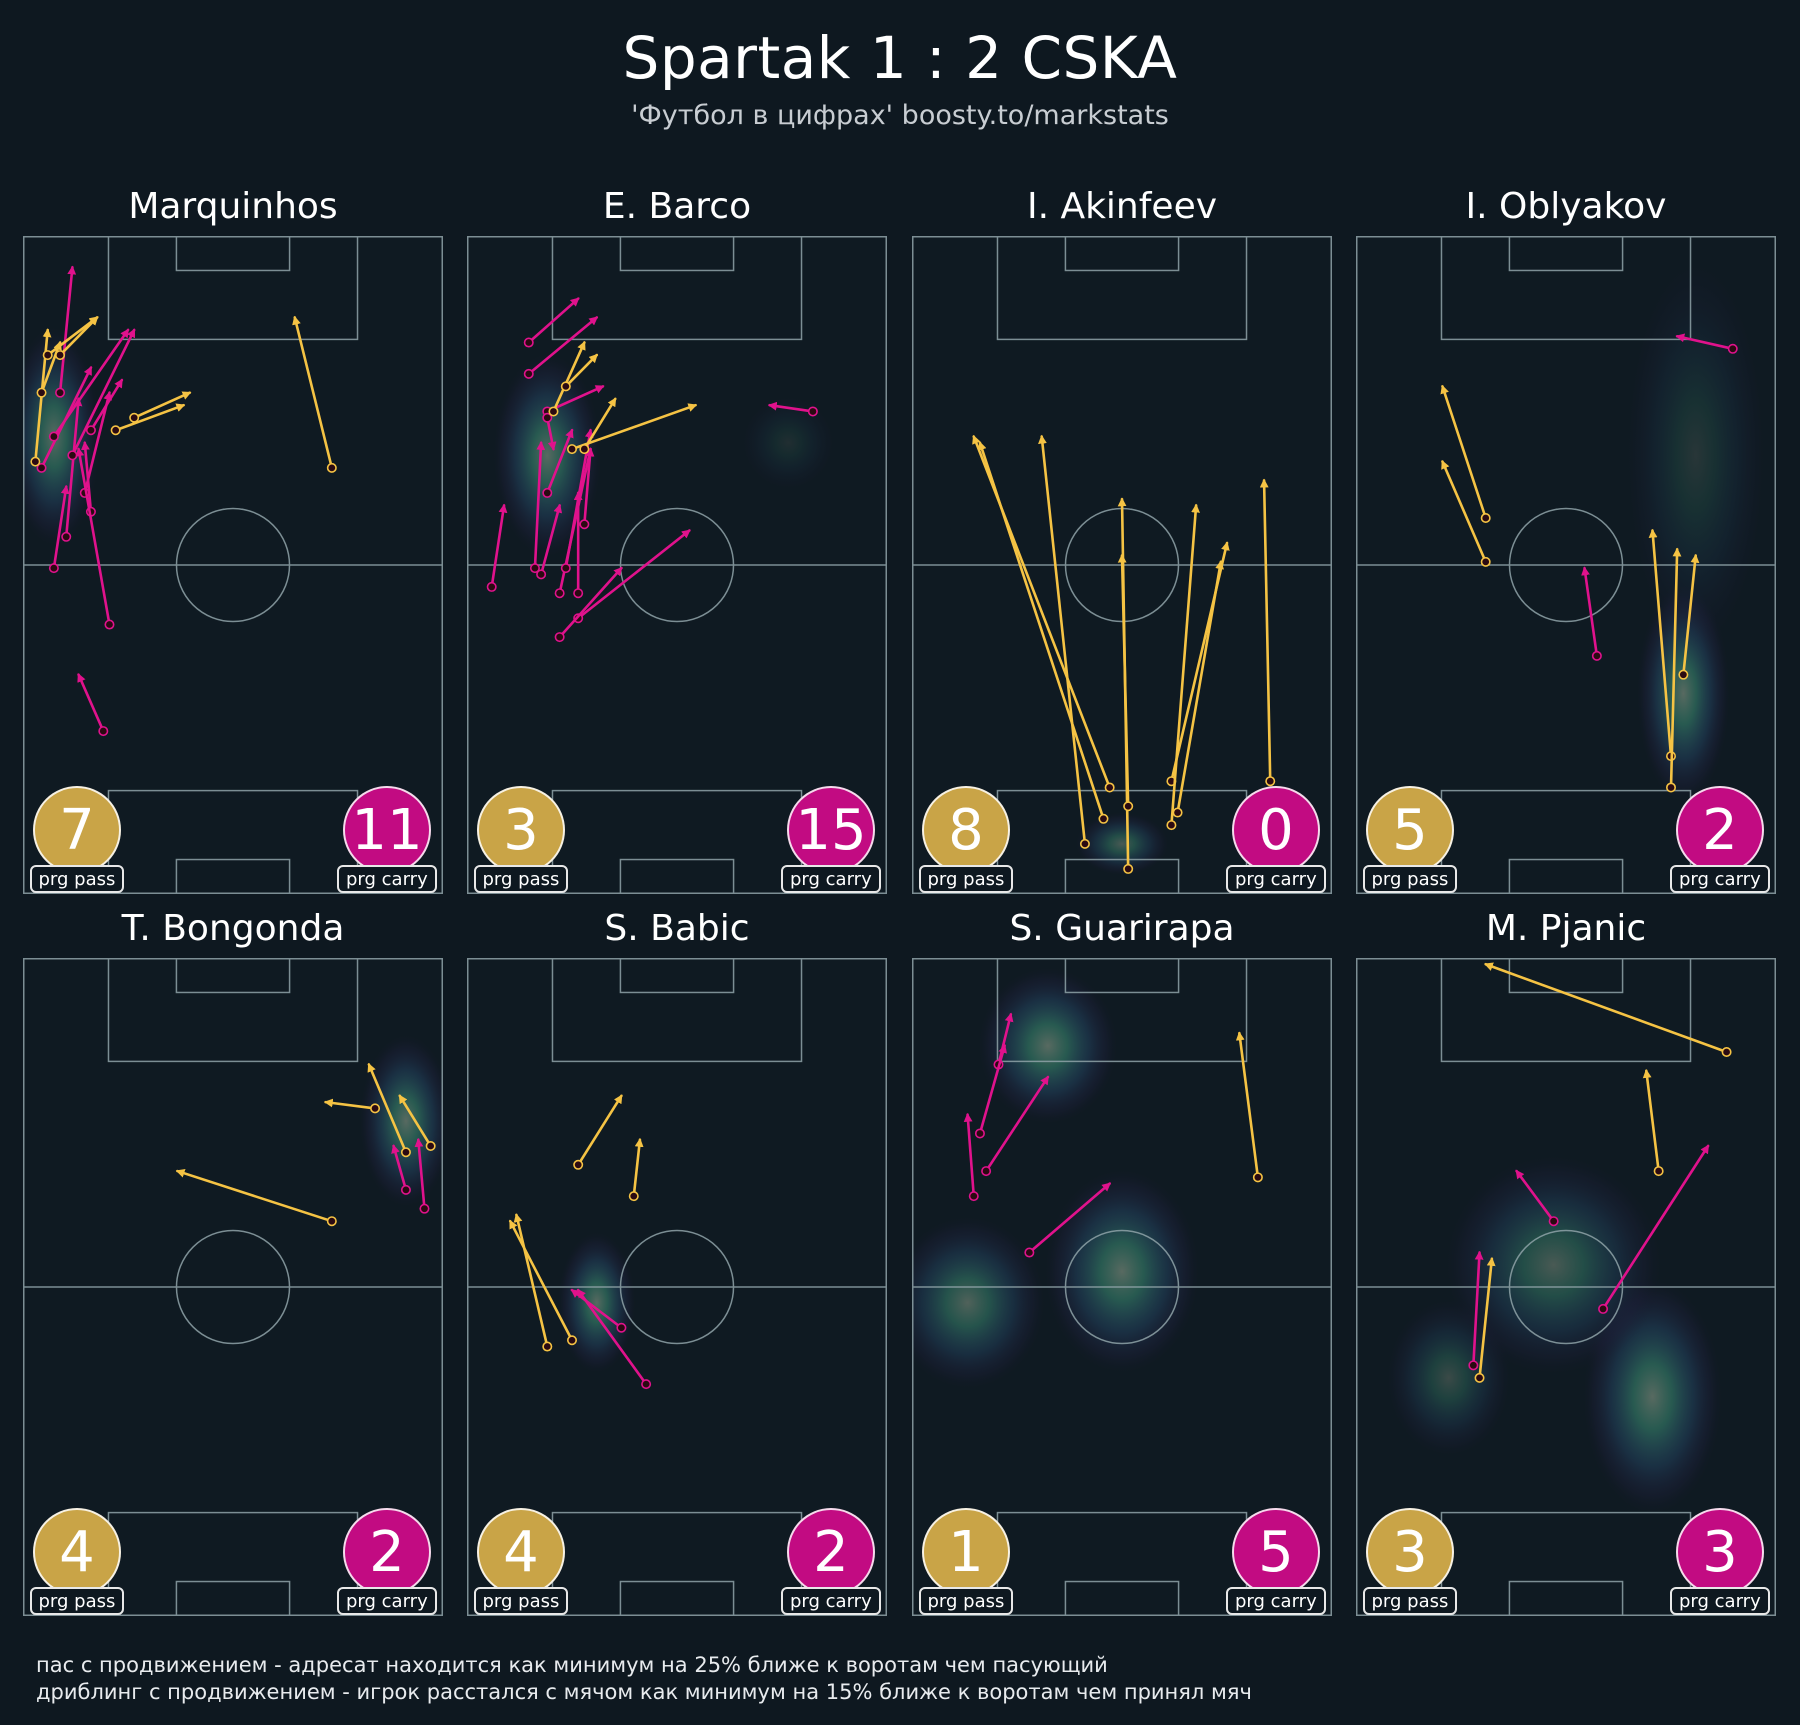  What do you see at coordinates (1276, 1552) in the screenshot?
I see `prg-carry-count-badge: 5` at bounding box center [1276, 1552].